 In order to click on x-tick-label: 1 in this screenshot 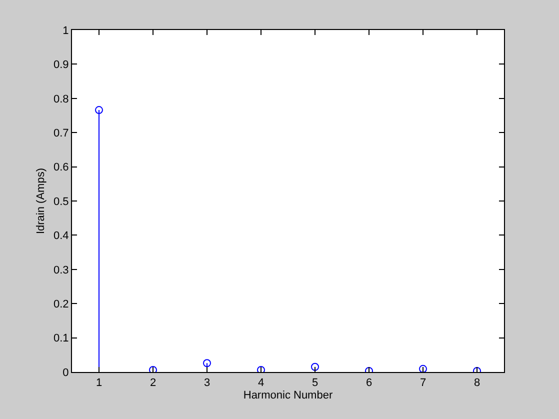, I will do `click(99, 383)`.